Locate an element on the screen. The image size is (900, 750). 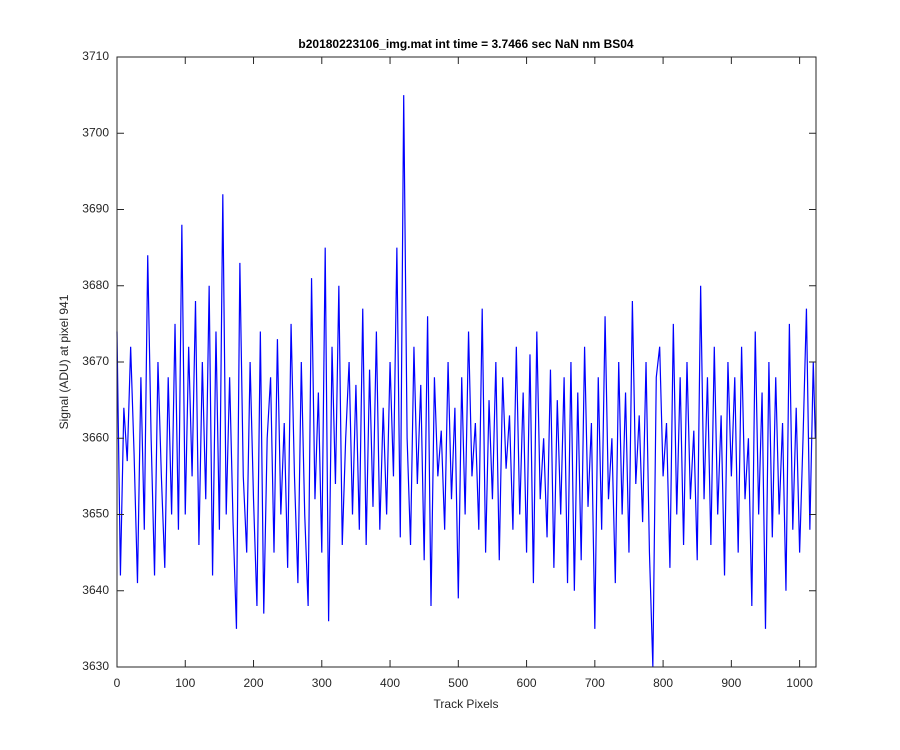
x-tick-label: 500 is located at coordinates (458, 683).